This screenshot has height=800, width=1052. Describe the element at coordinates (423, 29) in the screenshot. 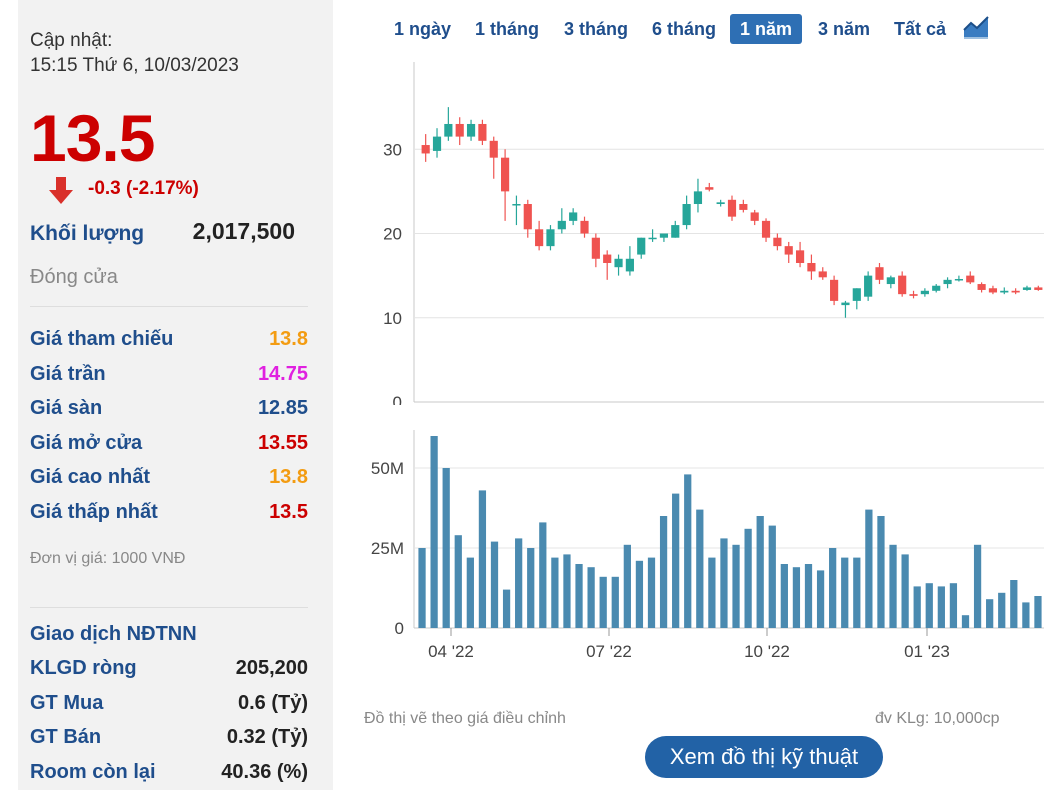

I see `tab-1: 1 ngày` at that location.